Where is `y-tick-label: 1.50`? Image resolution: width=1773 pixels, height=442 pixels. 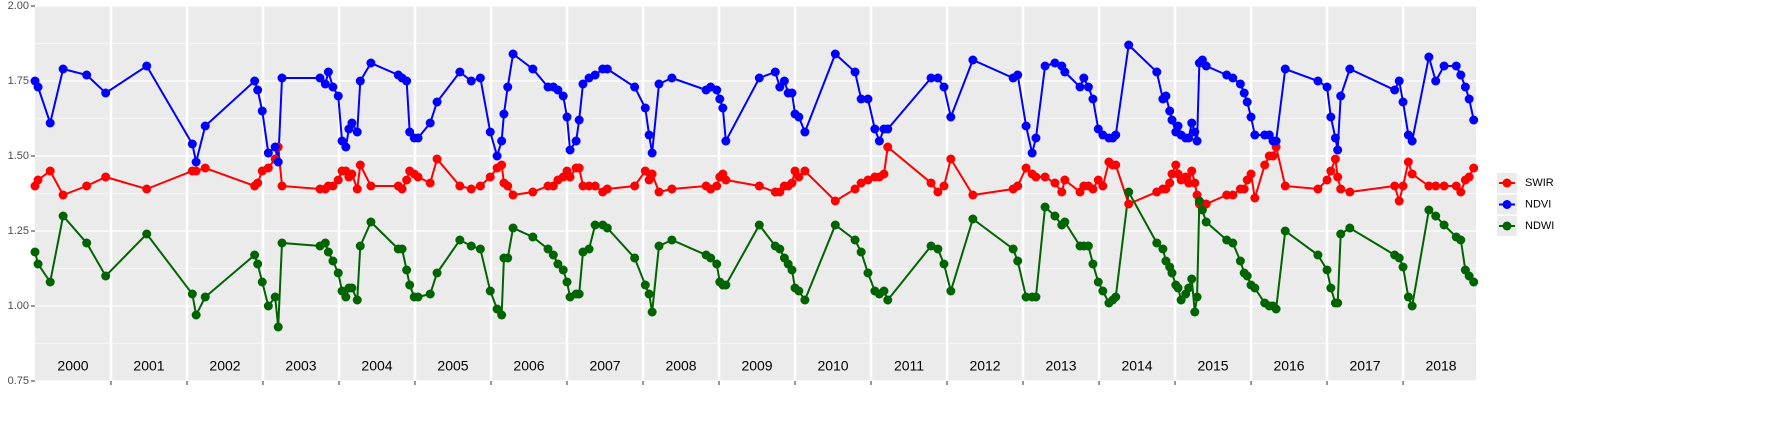
y-tick-label: 1.50 is located at coordinates (18, 156).